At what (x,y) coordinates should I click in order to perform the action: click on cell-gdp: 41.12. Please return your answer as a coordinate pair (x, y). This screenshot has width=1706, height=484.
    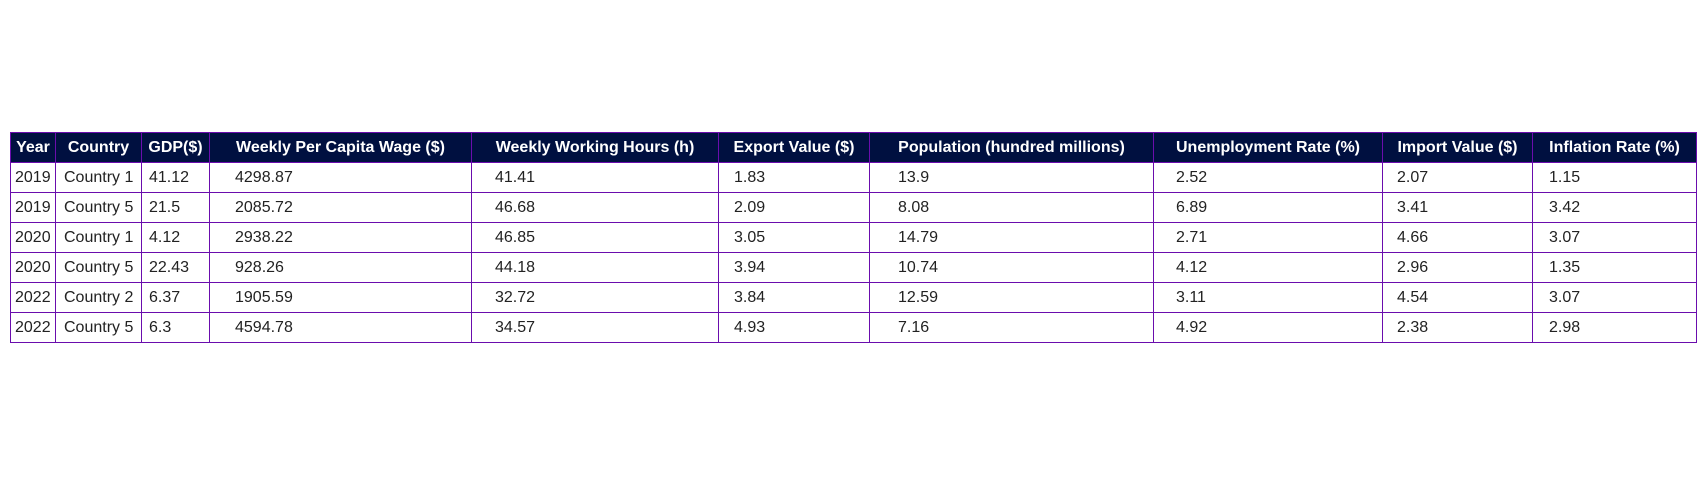
    Looking at the image, I should click on (175, 177).